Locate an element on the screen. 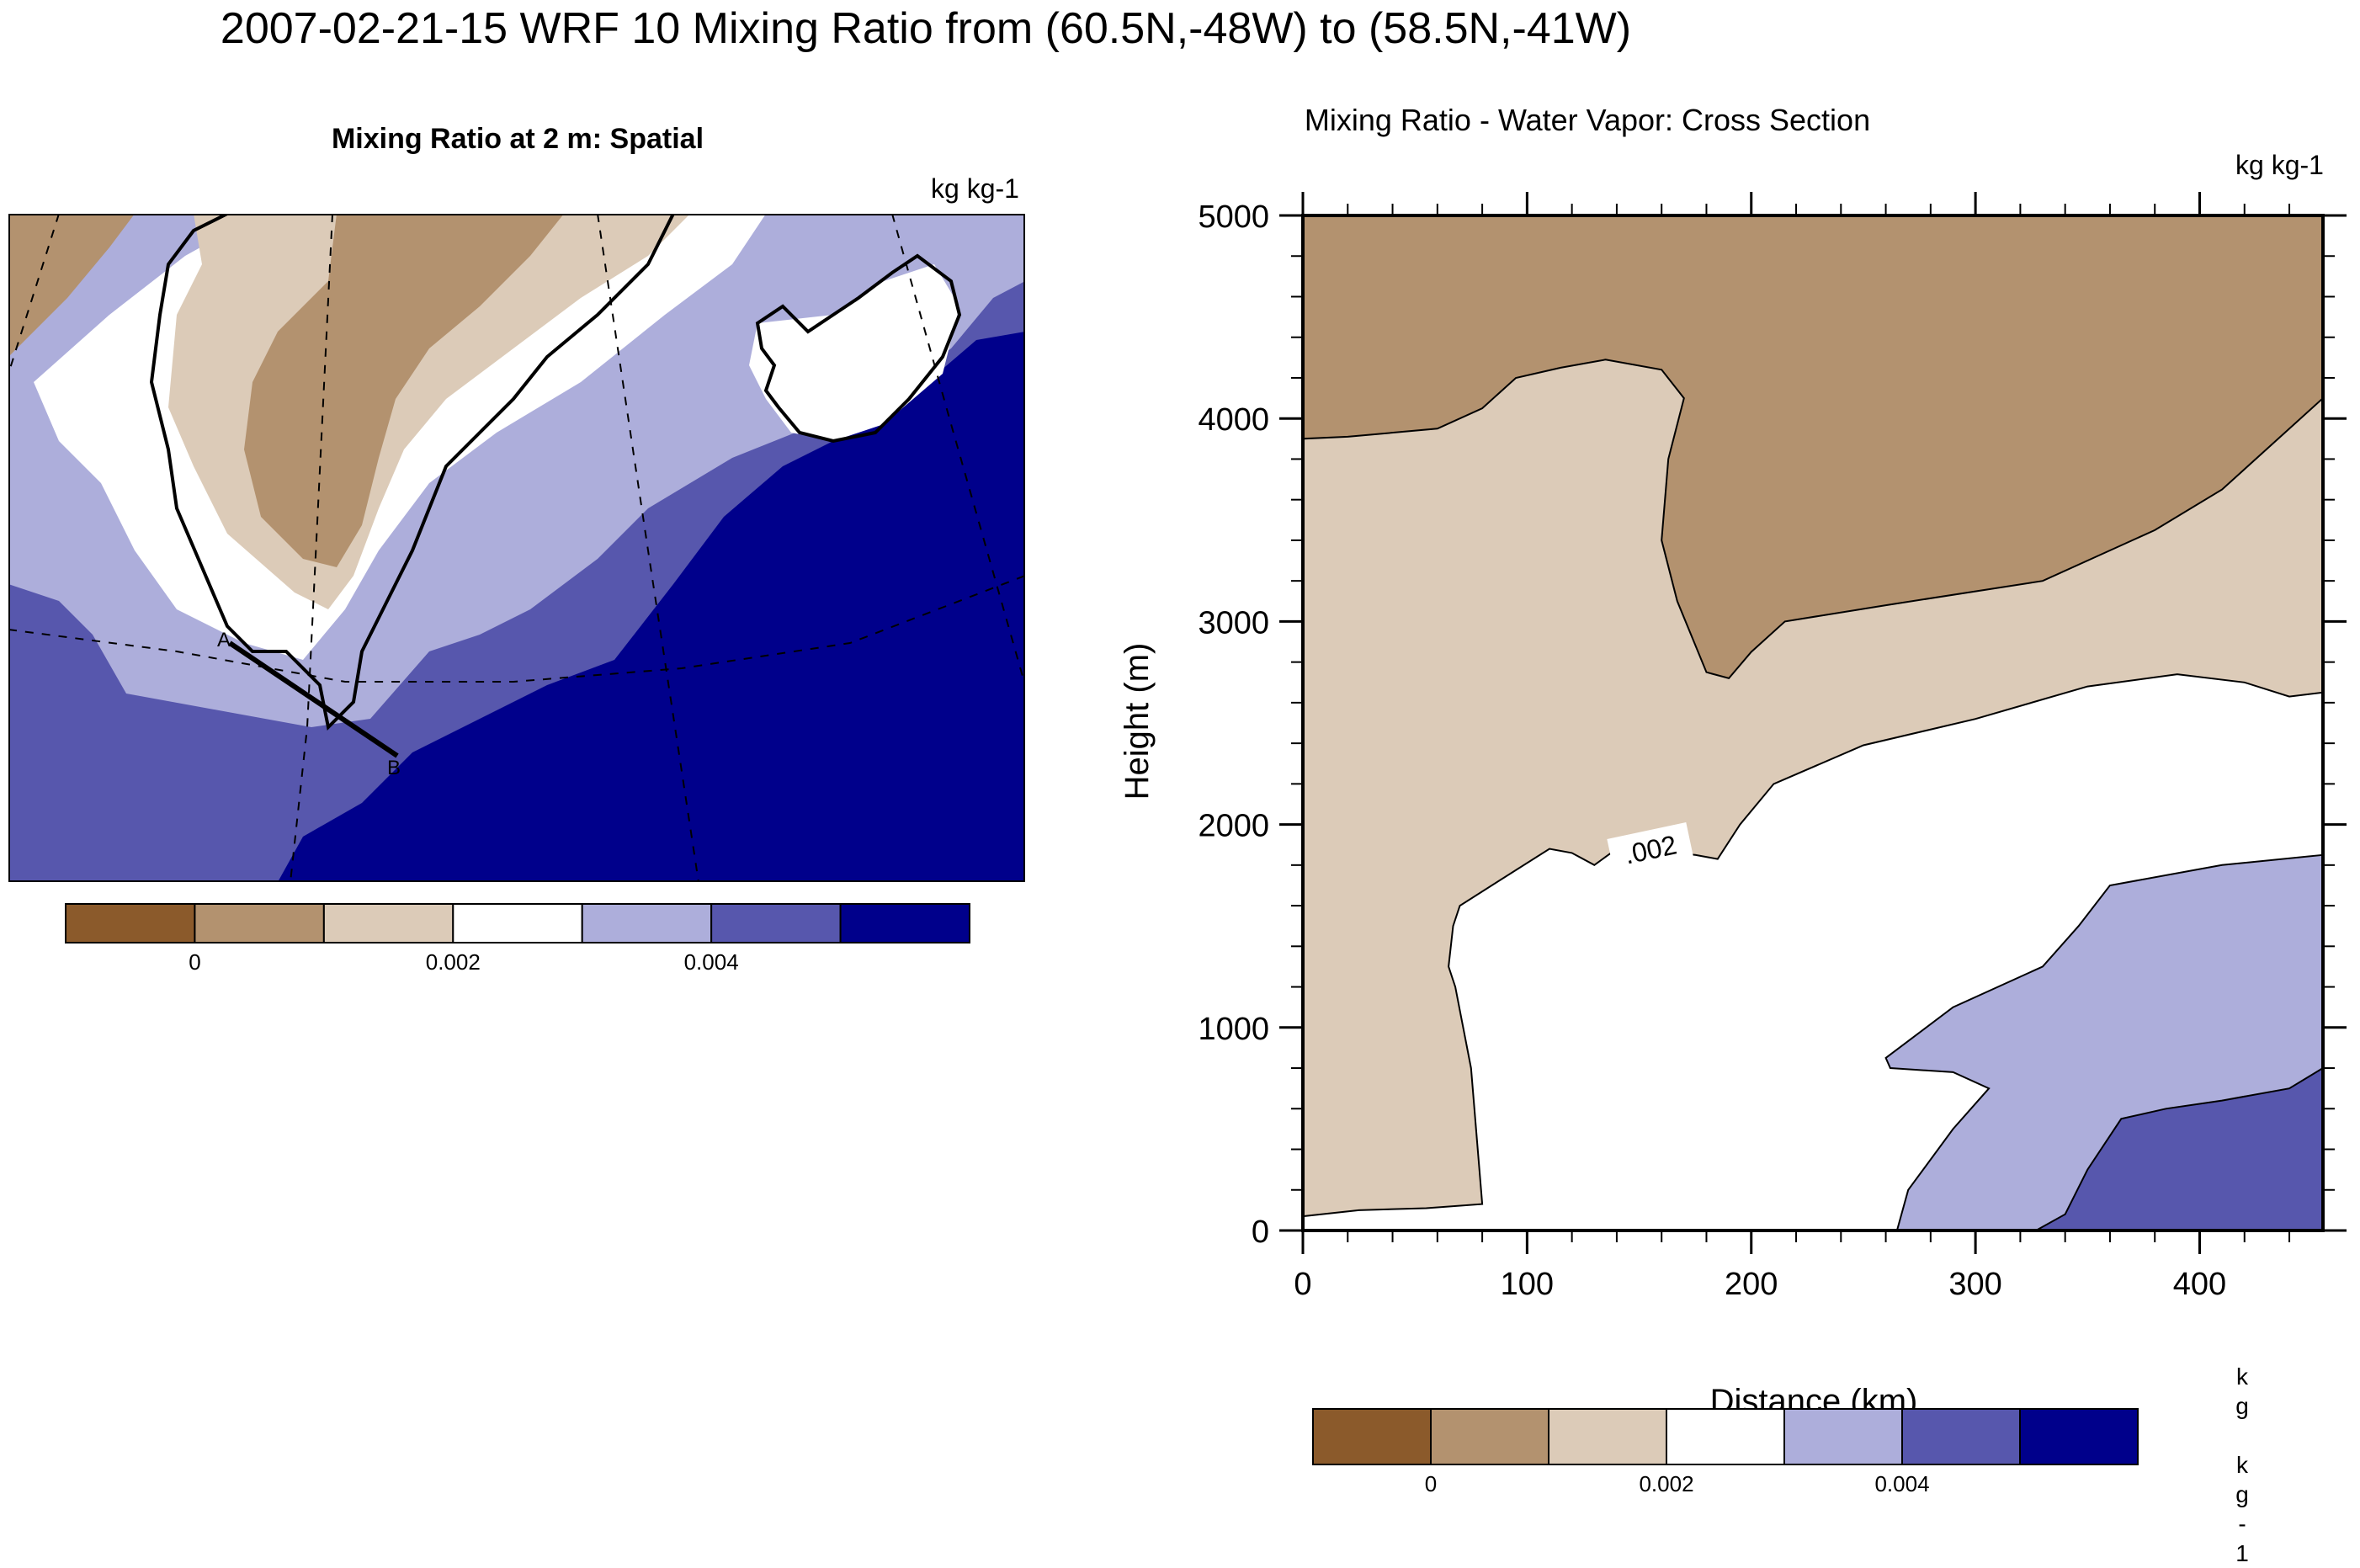 This screenshot has width=2360, height=1568. map-colorbar: 0 0.002 0.004 is located at coordinates (517, 939).